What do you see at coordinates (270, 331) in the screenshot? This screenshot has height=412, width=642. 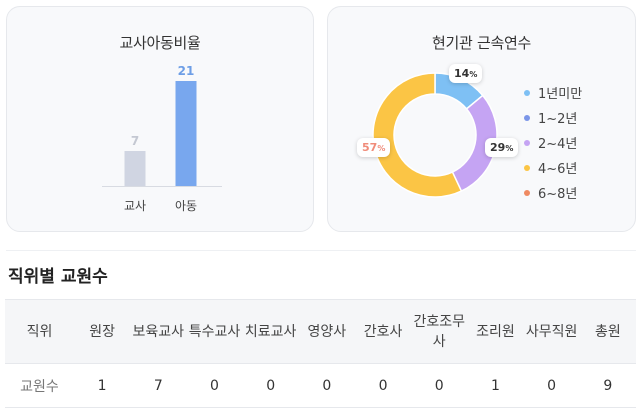 I see `header-3: 치료교사` at bounding box center [270, 331].